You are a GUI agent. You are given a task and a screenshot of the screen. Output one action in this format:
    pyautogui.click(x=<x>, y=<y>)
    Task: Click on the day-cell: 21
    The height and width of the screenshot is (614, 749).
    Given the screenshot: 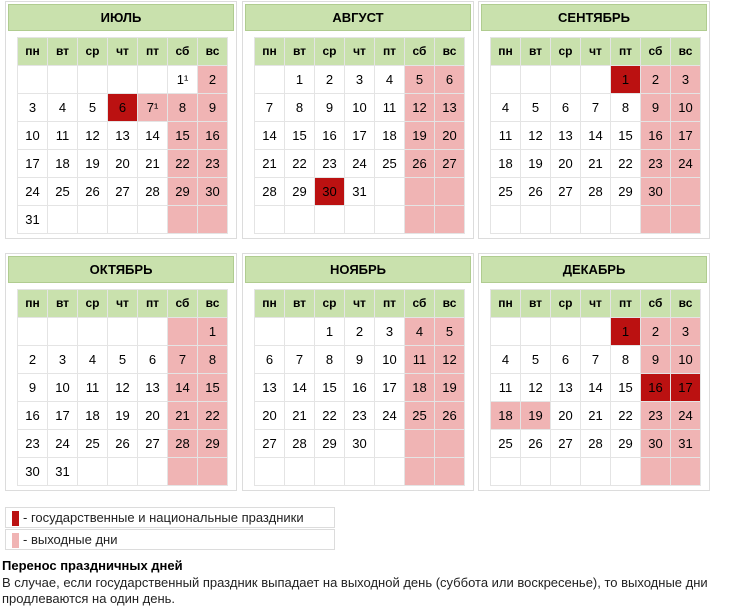 What is the action you would take?
    pyautogui.click(x=596, y=416)
    